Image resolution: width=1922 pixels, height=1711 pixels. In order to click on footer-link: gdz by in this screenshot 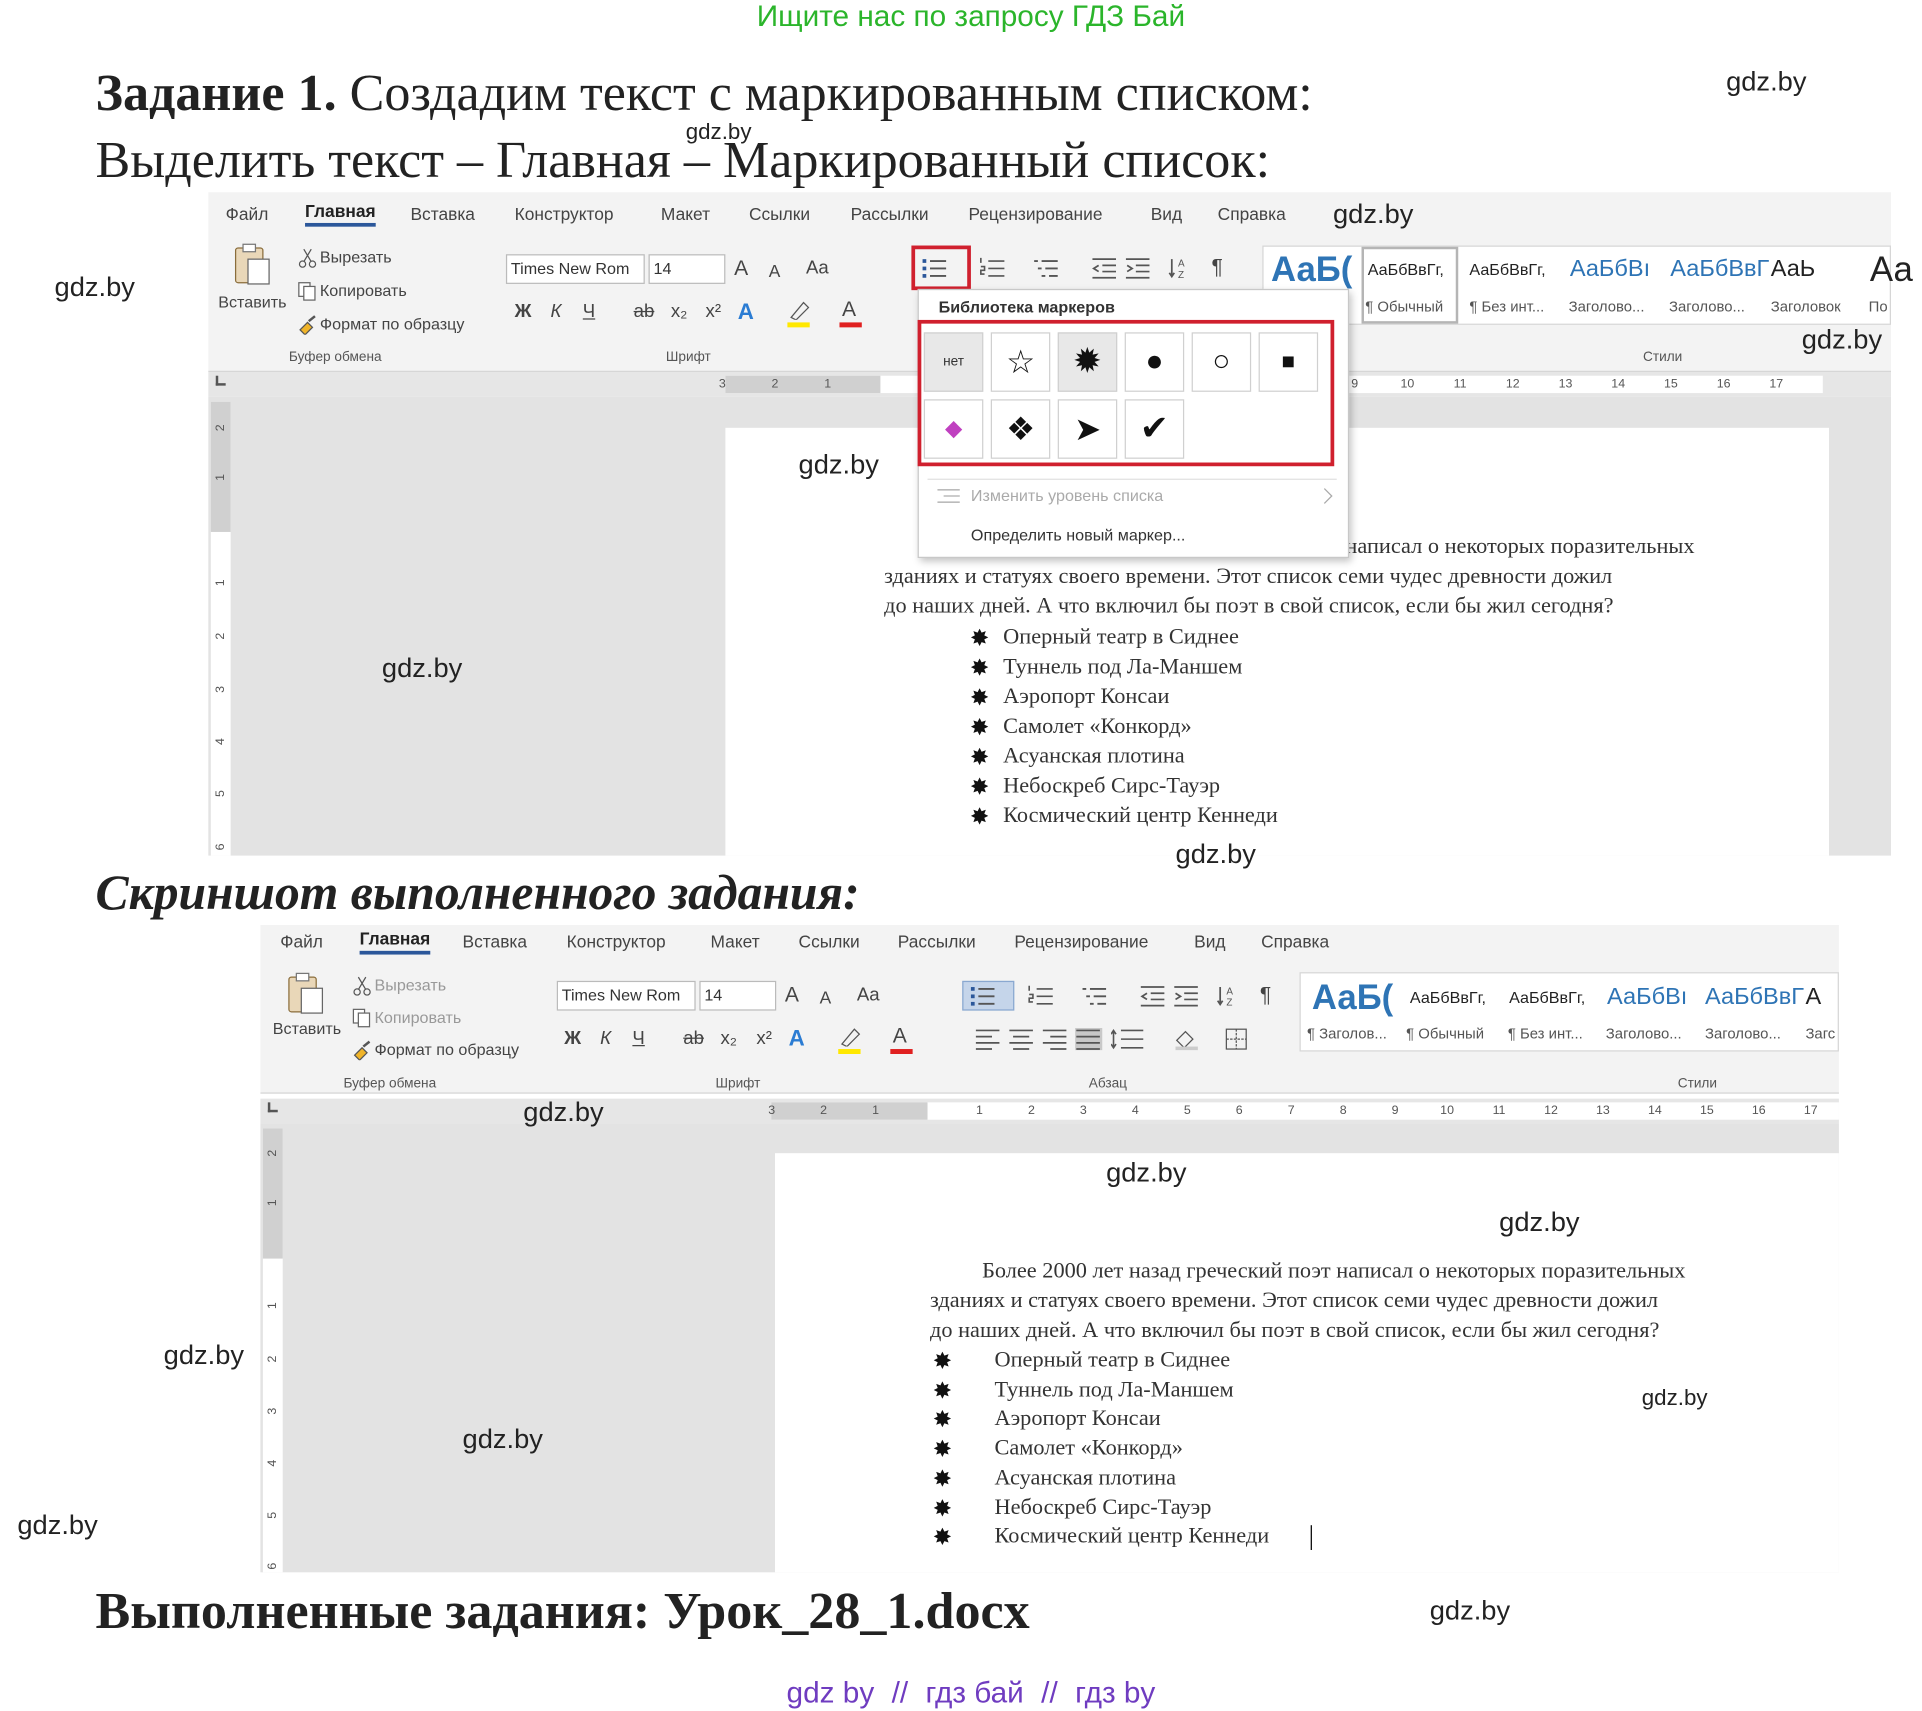, I will do `click(830, 1693)`.